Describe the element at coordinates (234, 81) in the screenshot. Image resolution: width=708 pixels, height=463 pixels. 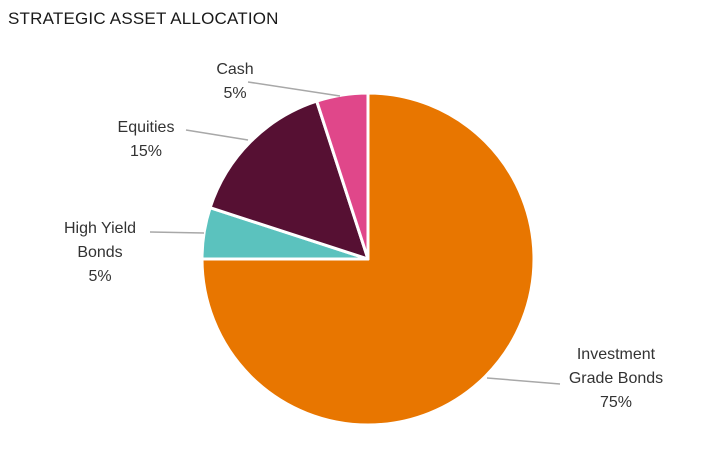
I see `slice-label-cash: Cash 5%` at that location.